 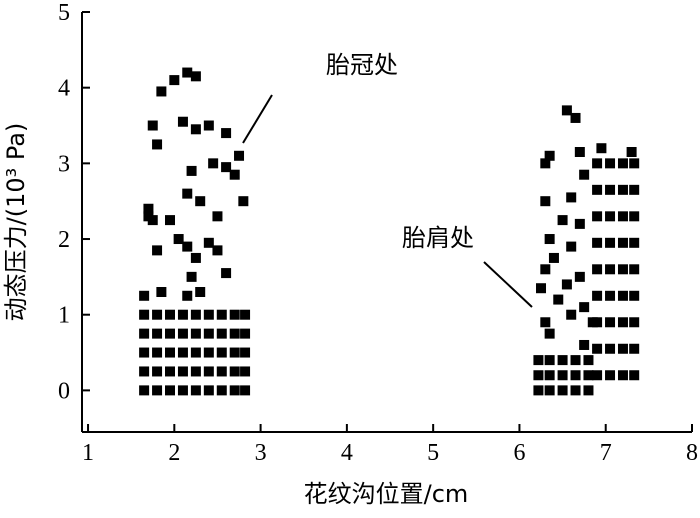 What do you see at coordinates (261, 453) in the screenshot?
I see `x-tick-label: 3` at bounding box center [261, 453].